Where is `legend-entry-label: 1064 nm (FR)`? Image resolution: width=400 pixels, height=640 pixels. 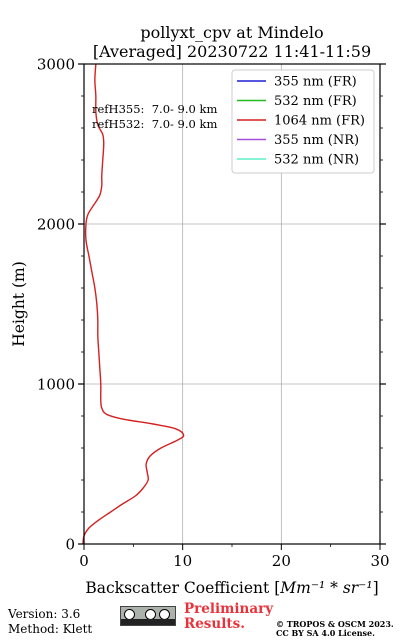 legend-entry-label: 1064 nm (FR) is located at coordinates (319, 121).